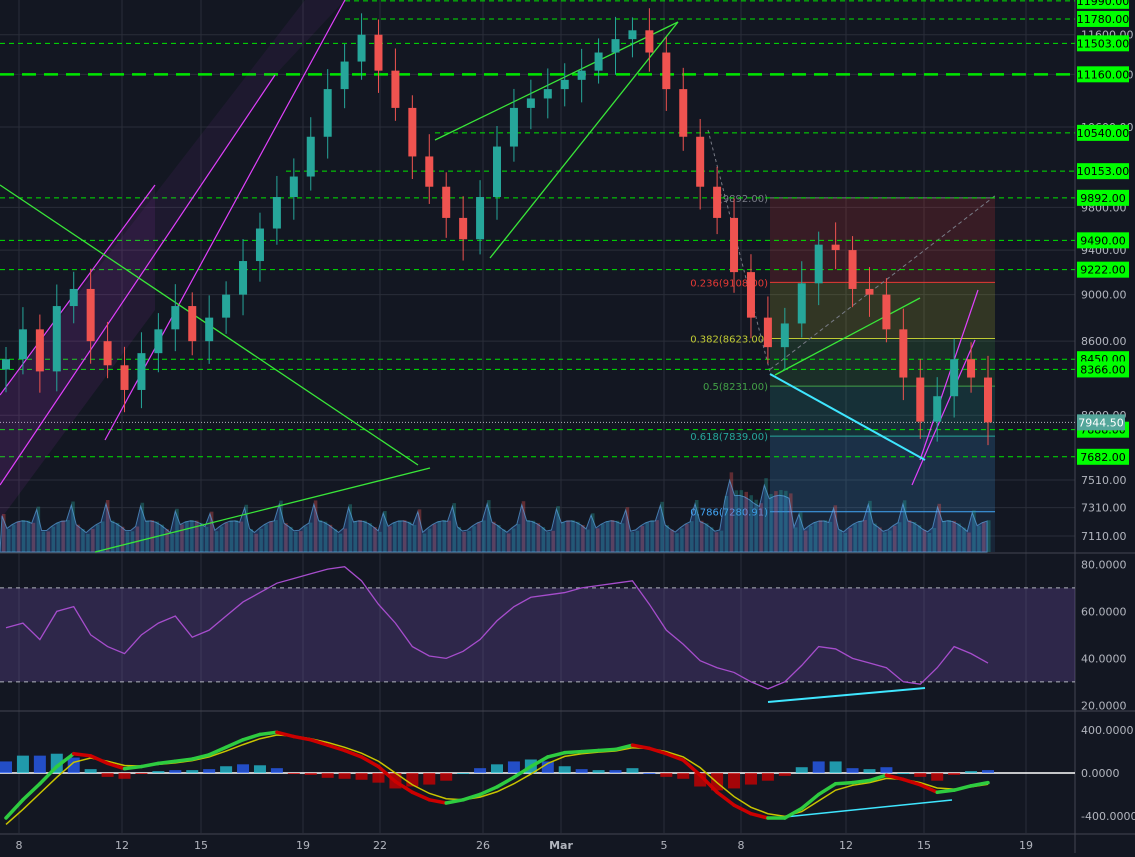 This screenshot has height=857, width=1135. Describe the element at coordinates (924, 845) in the screenshot. I see `time-axis-tick-label: 15` at that location.